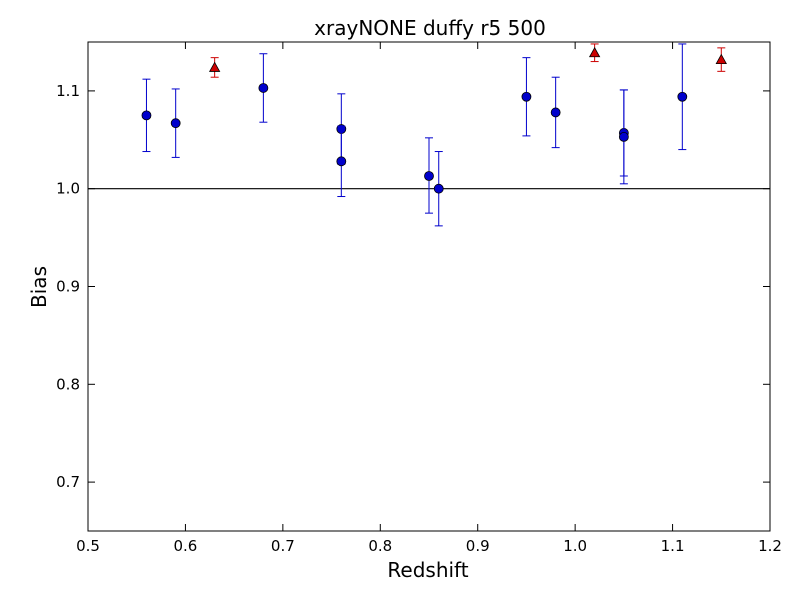 The width and height of the screenshot is (800, 600). Describe the element at coordinates (185, 546) in the screenshot. I see `x-tick-label: 0.6` at that location.